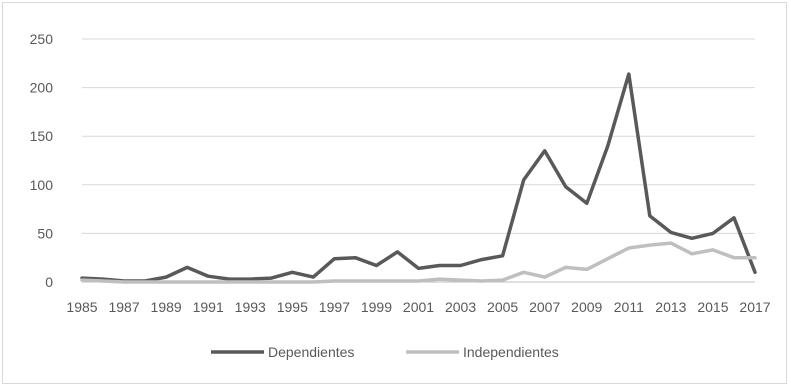  What do you see at coordinates (42, 88) in the screenshot?
I see `y-tick-label: 200` at bounding box center [42, 88].